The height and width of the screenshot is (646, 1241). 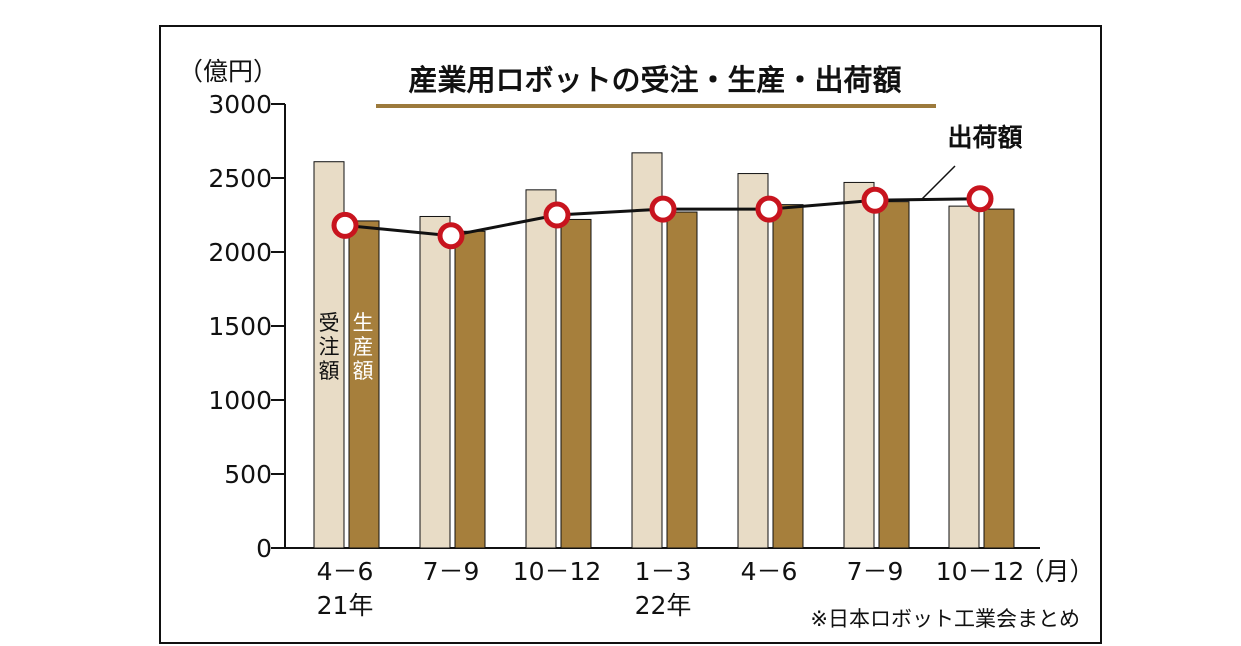 I want to click on y-tick-label: 1500, so click(x=240, y=326).